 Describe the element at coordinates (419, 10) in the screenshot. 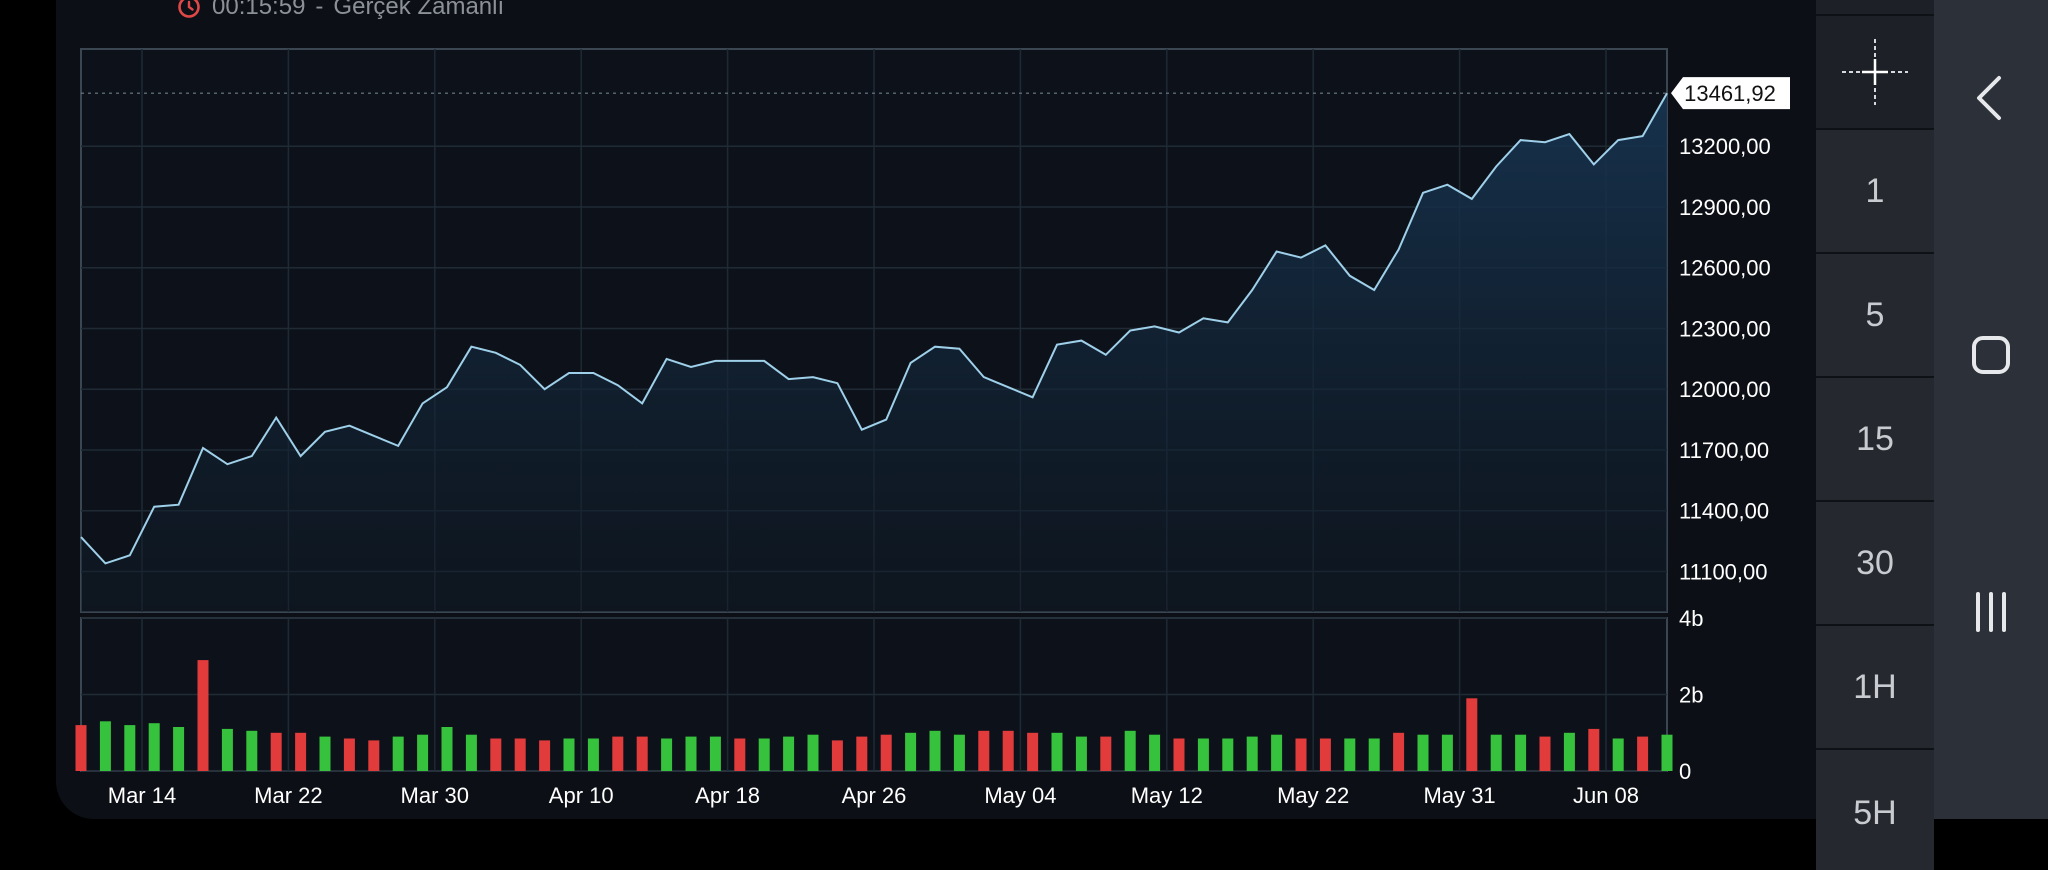

I see `realtime-label: Gerçek Zamanlı` at that location.